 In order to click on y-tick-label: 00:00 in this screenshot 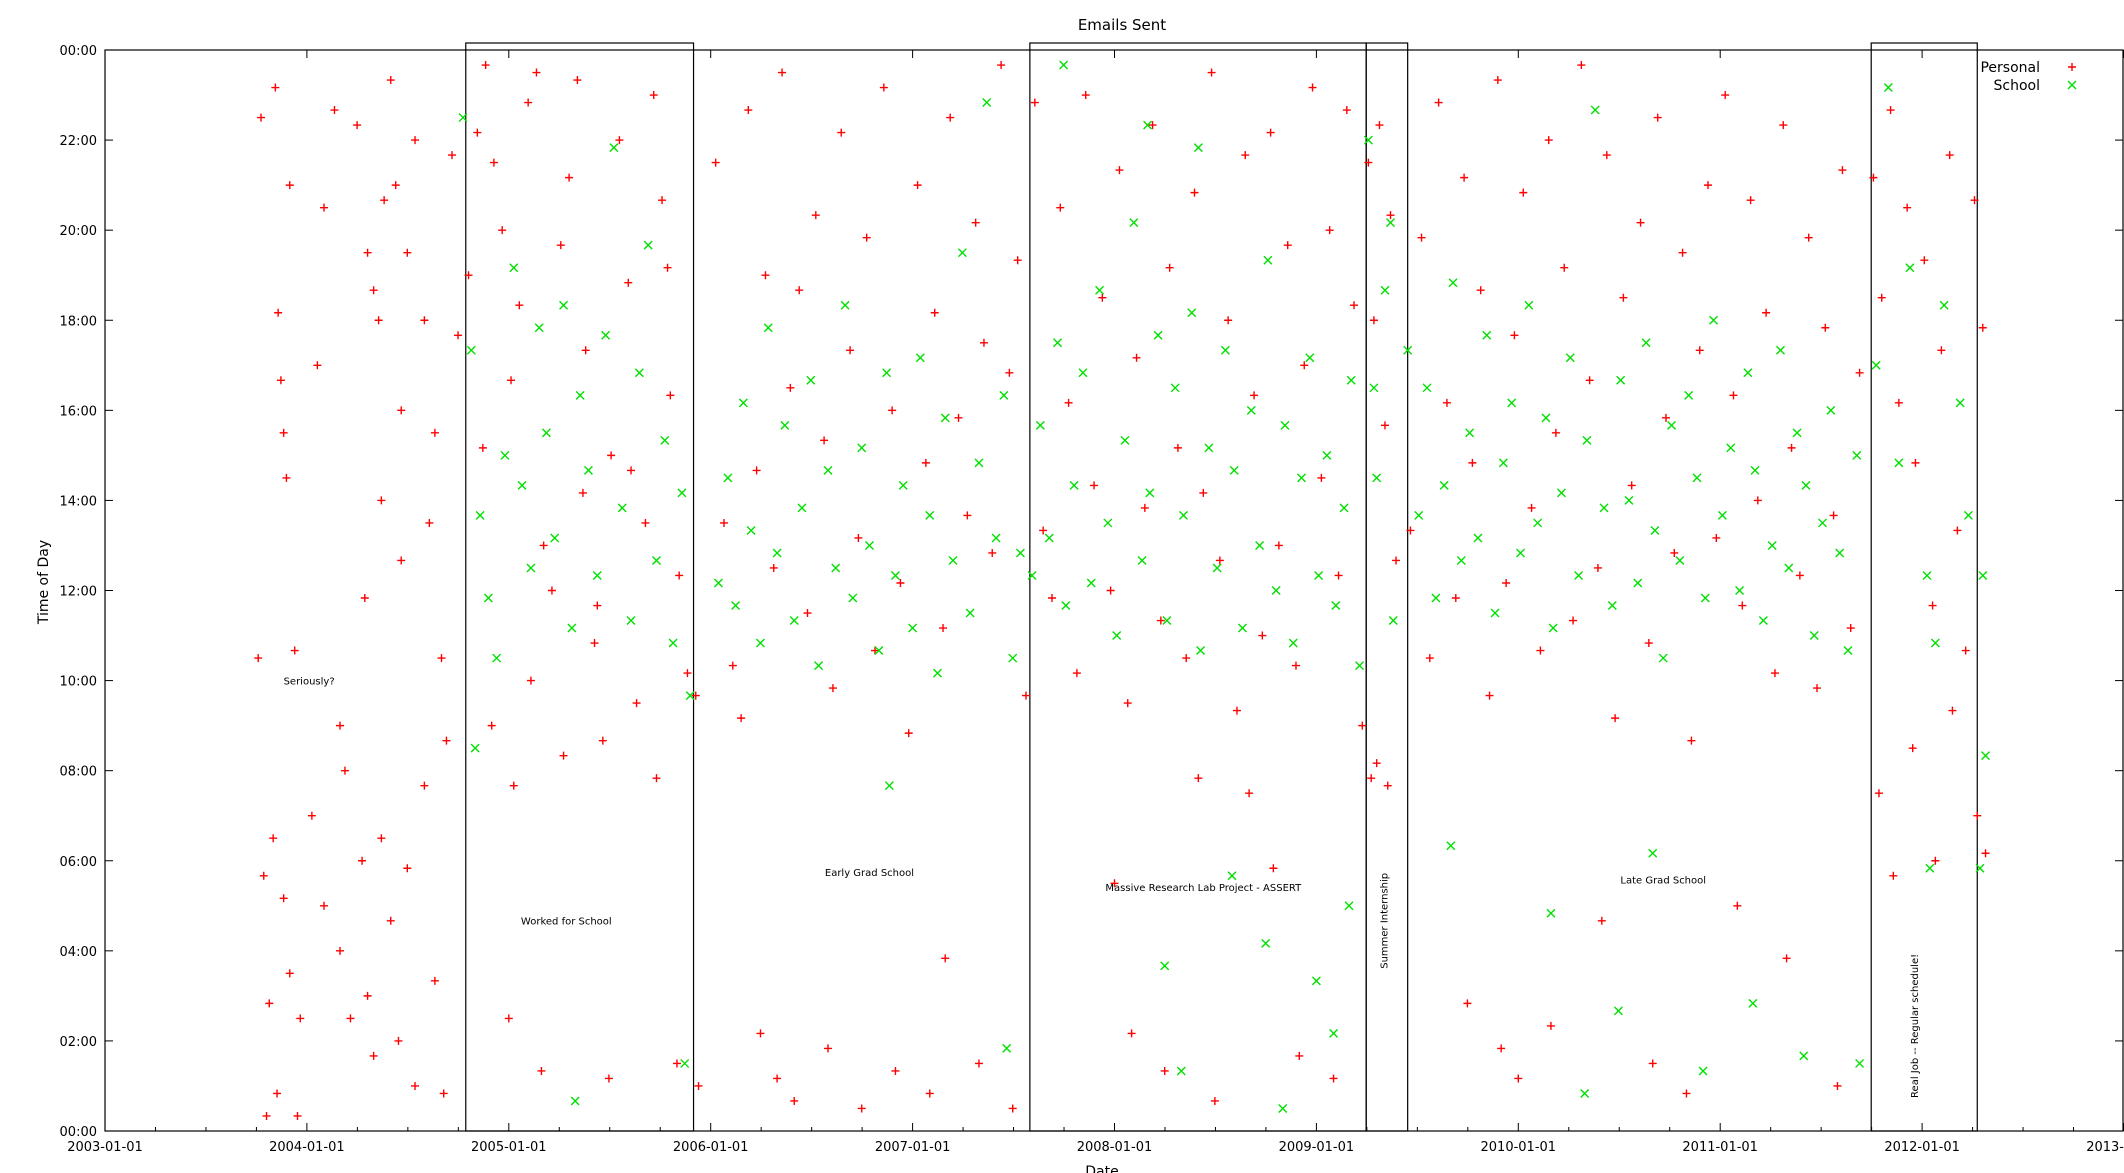, I will do `click(78, 51)`.